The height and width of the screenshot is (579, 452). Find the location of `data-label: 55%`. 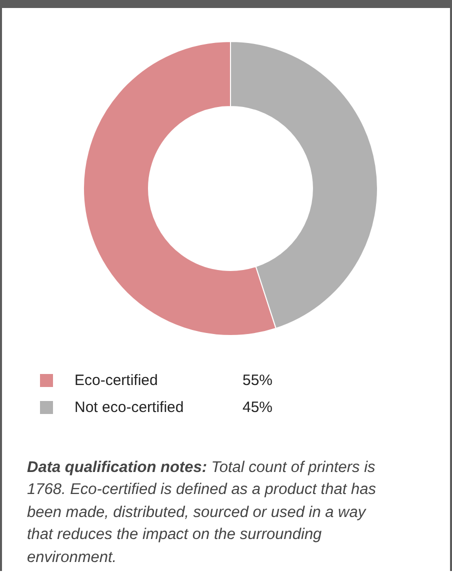

data-label: 55% is located at coordinates (257, 380).